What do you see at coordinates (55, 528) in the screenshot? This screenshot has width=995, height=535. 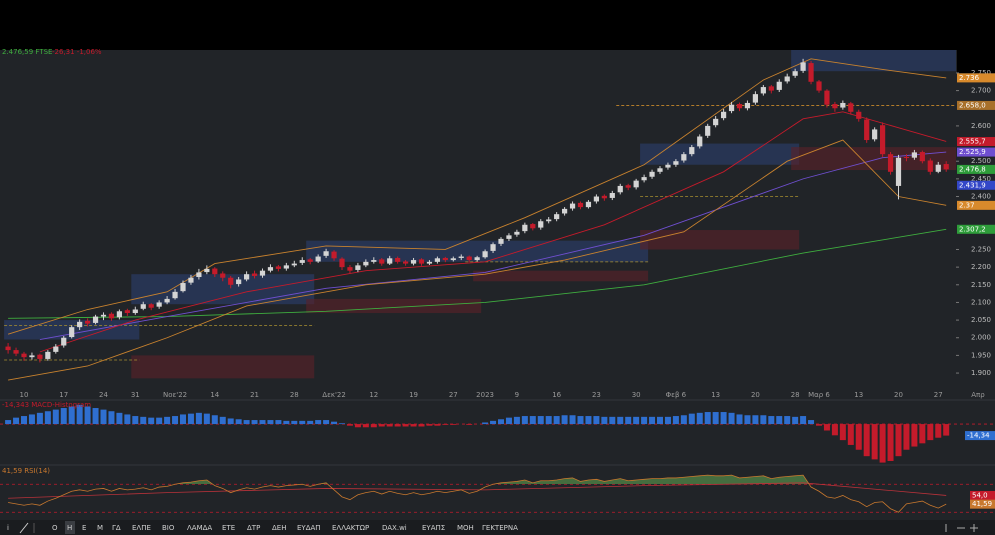 I see `toolbar-item: Ο` at bounding box center [55, 528].